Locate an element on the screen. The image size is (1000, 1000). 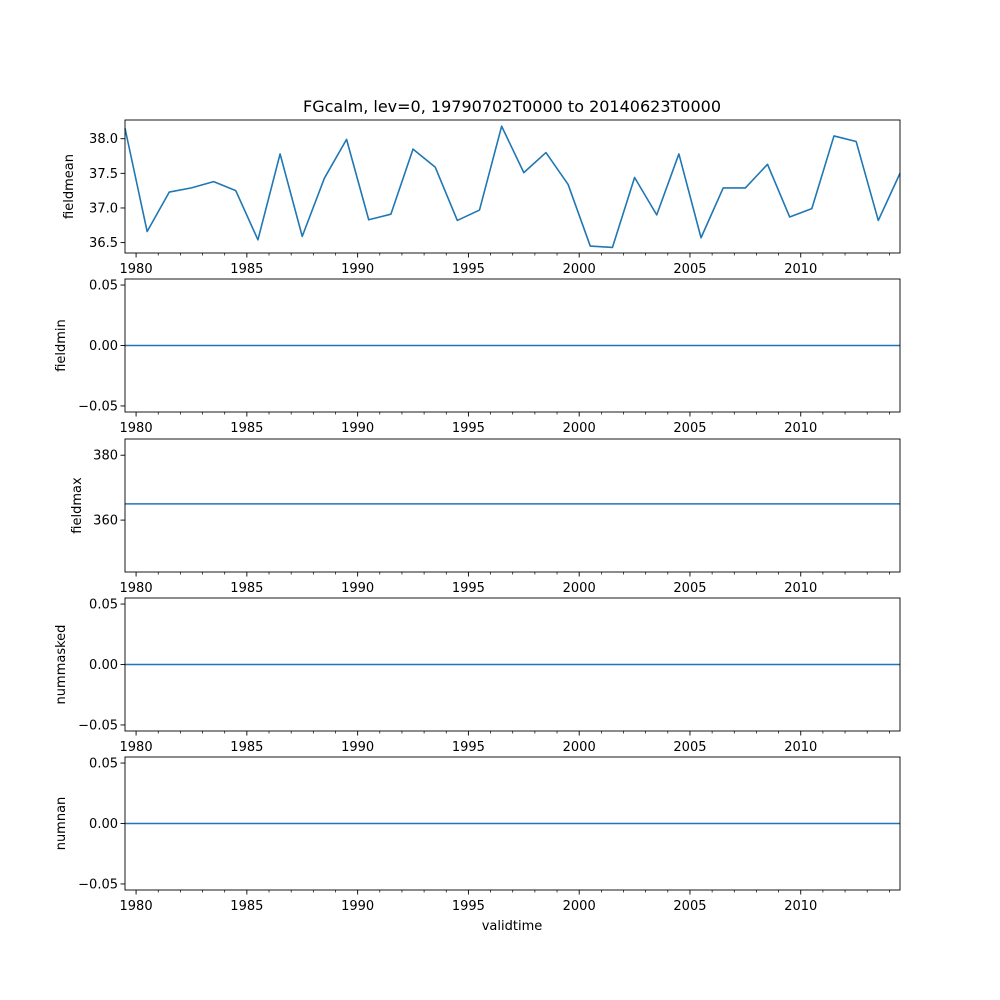
numnan-x-tick-label: 1980 is located at coordinates (136, 906).